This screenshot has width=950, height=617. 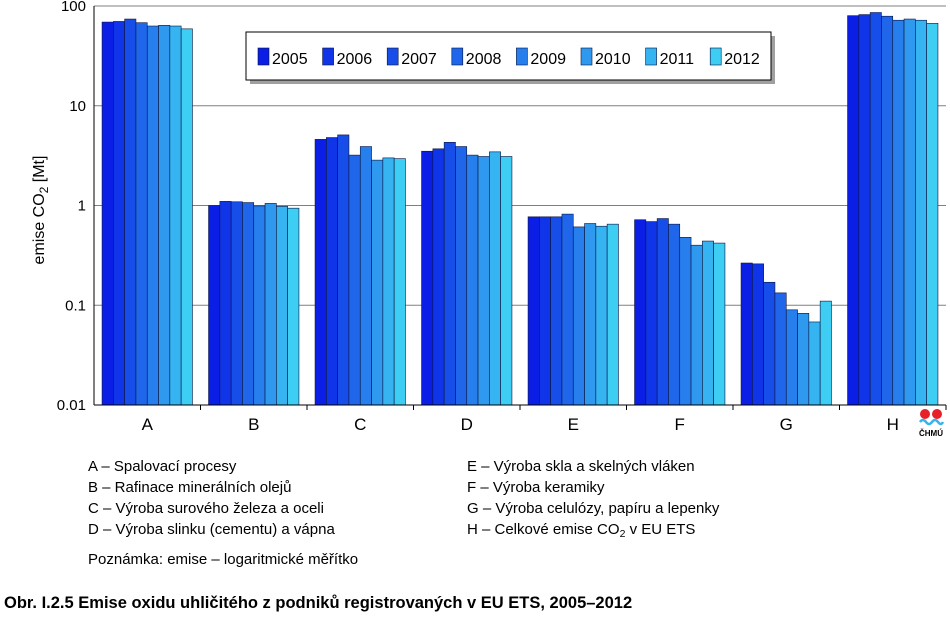 What do you see at coordinates (206, 508) in the screenshot?
I see `note-c: C – Výroba surového železa a oceli` at bounding box center [206, 508].